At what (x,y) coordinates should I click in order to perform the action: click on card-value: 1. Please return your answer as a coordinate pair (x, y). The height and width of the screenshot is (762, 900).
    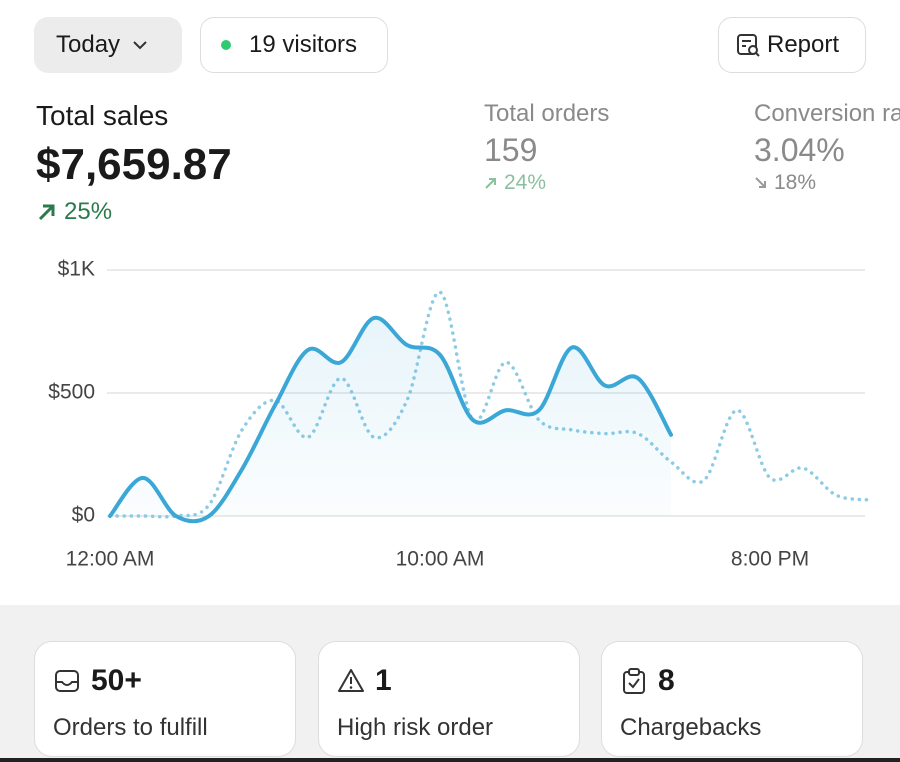
    Looking at the image, I should click on (383, 680).